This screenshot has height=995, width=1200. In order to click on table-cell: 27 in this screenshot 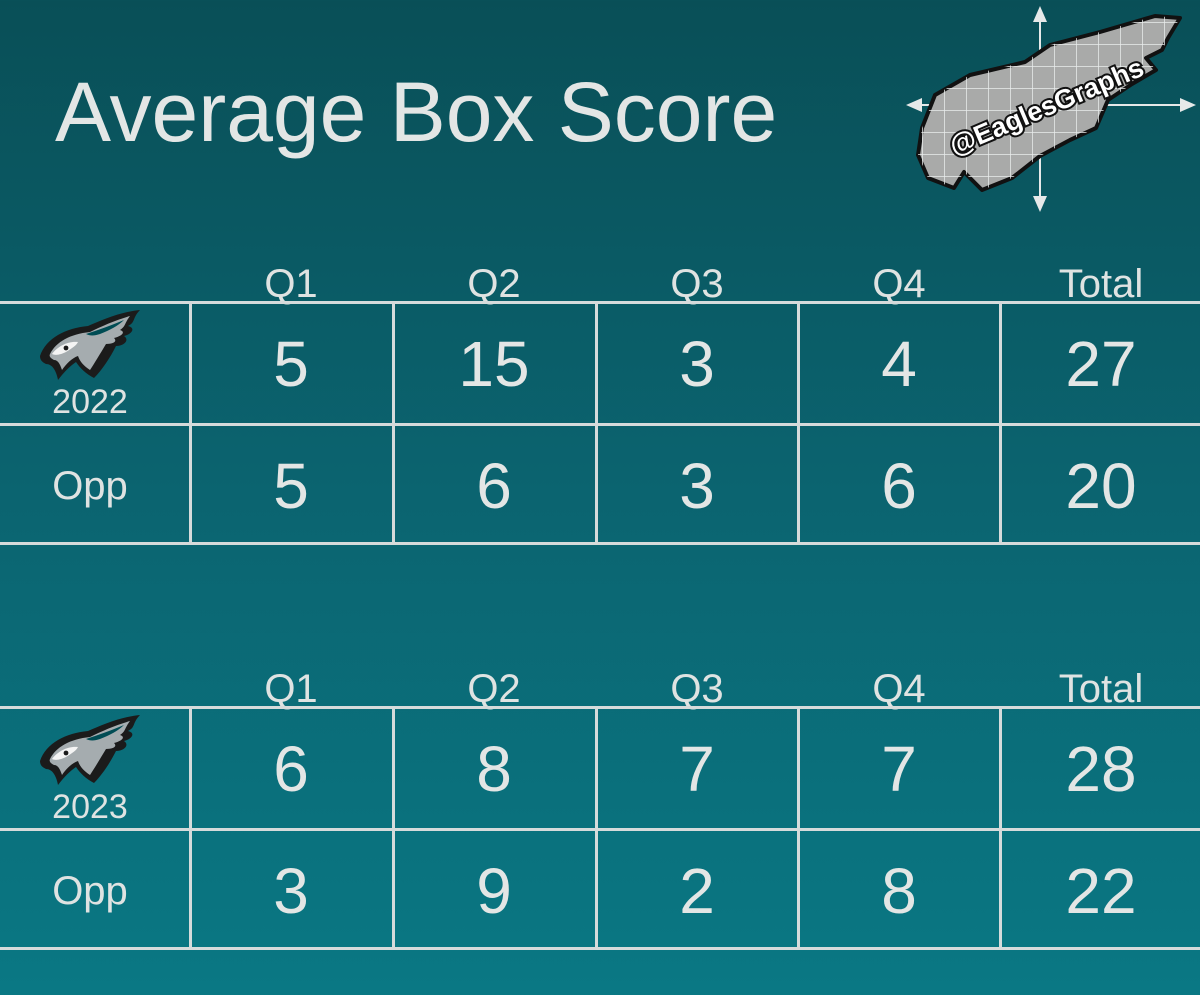, I will do `click(1101, 364)`.